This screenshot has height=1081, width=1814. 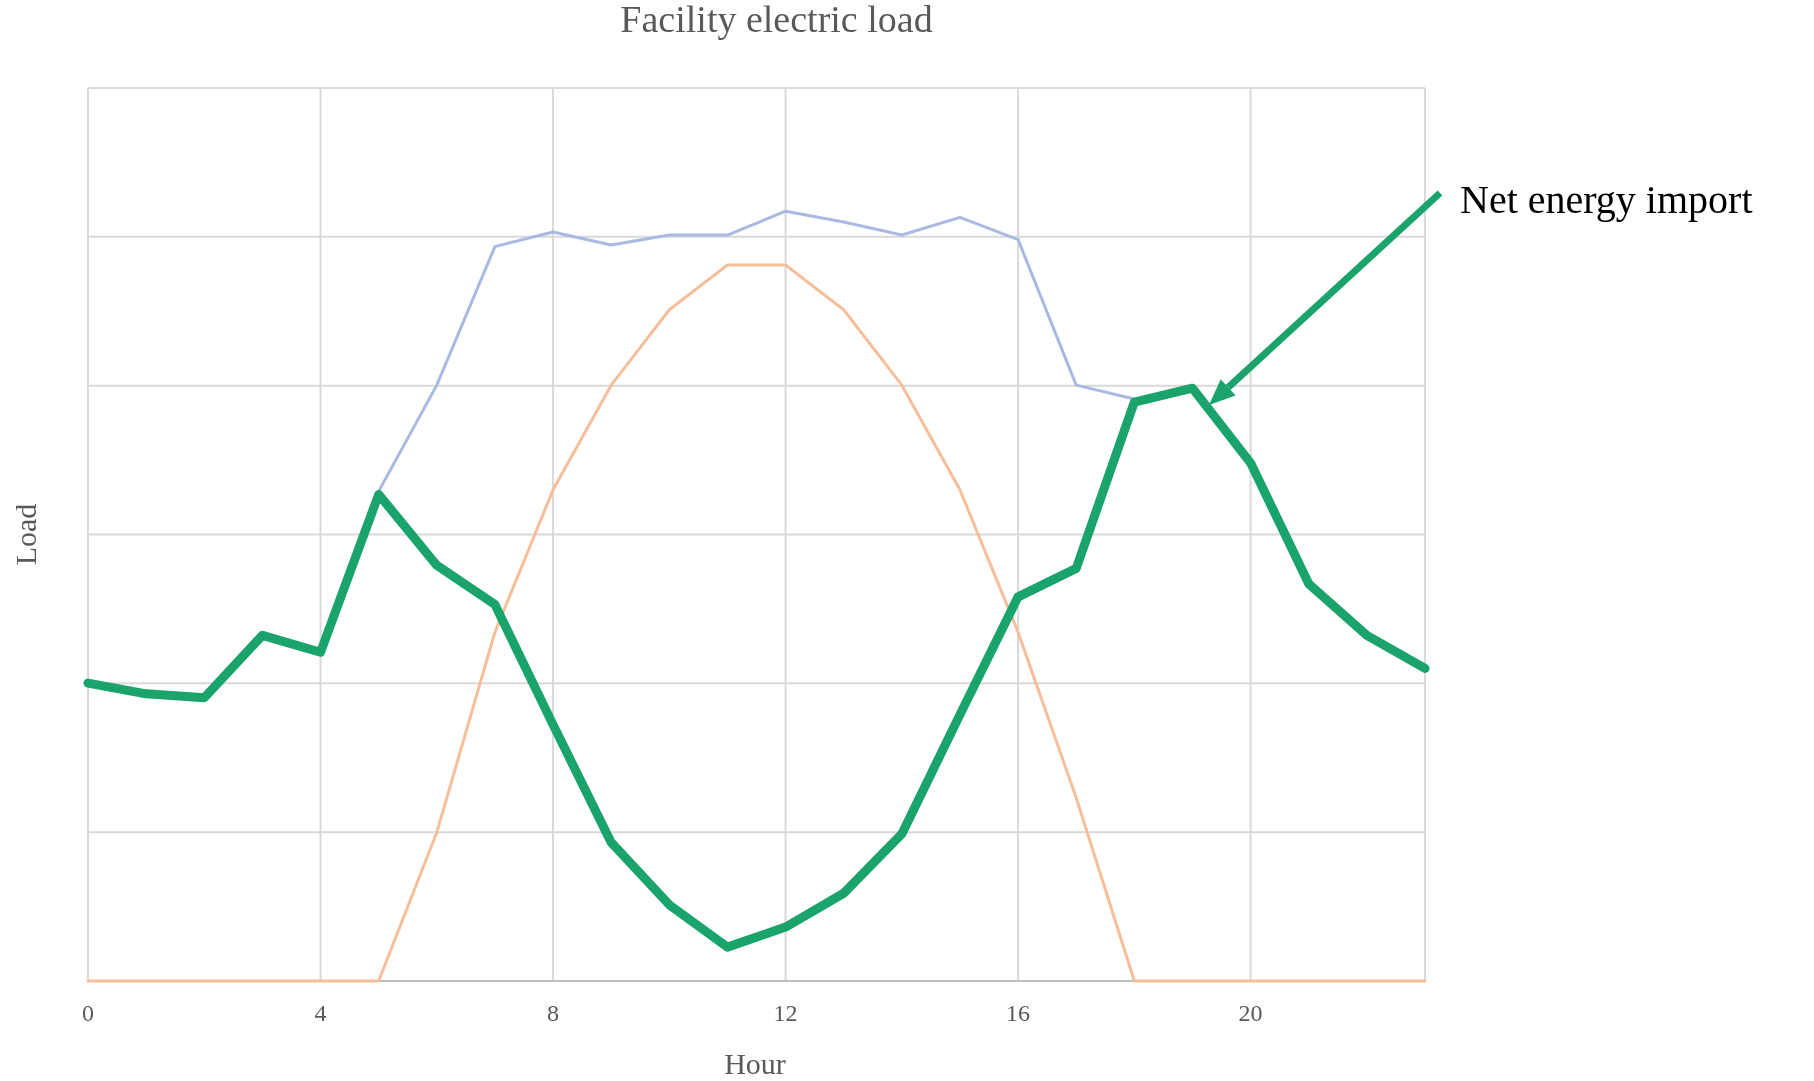 I want to click on x-tick-label: 0, so click(x=88, y=1013).